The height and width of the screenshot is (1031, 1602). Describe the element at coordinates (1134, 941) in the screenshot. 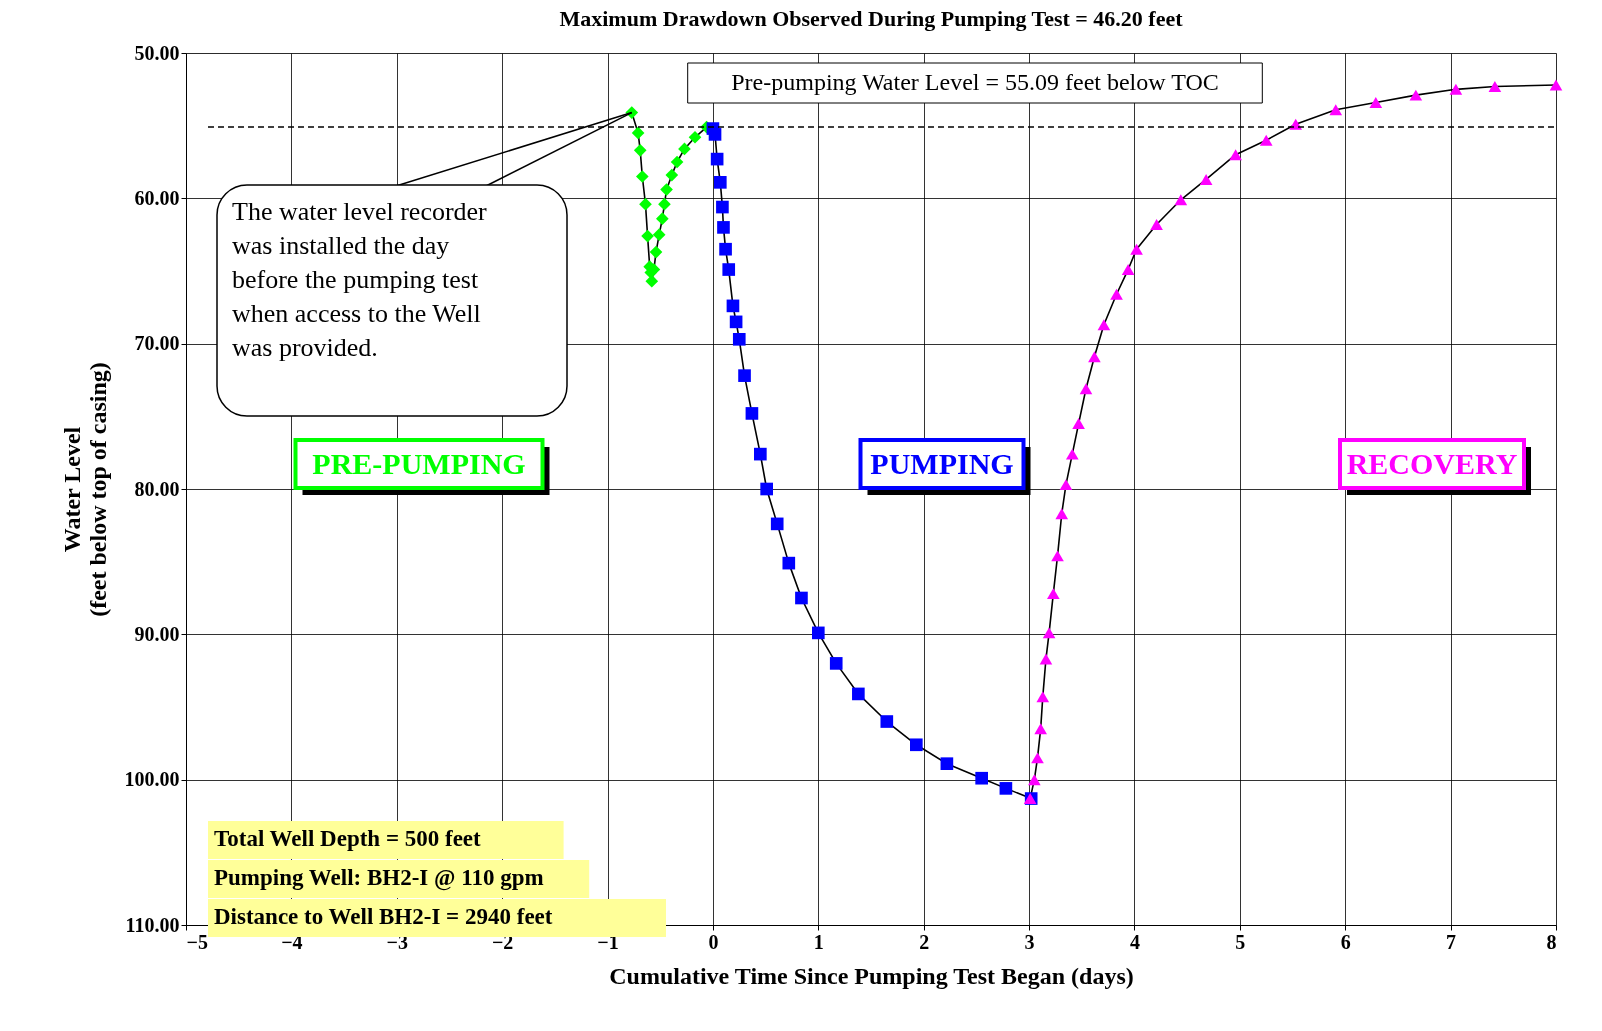

I see `x-tick-label: 4` at that location.